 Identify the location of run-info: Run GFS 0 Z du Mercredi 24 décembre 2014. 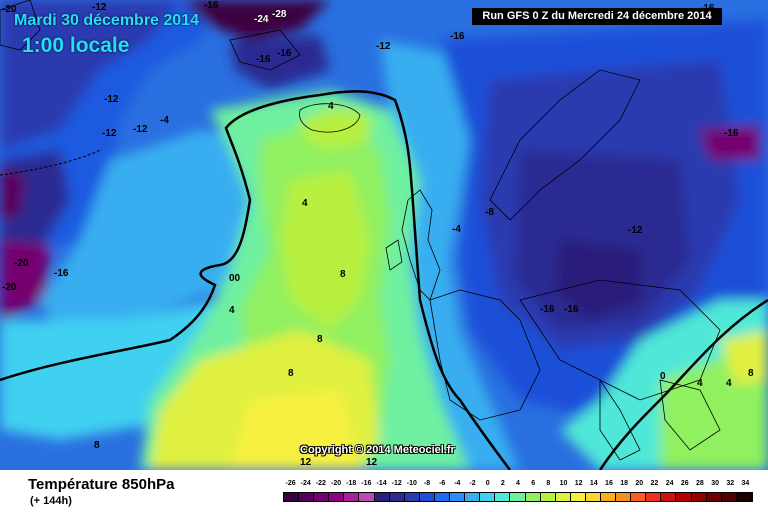
(597, 16).